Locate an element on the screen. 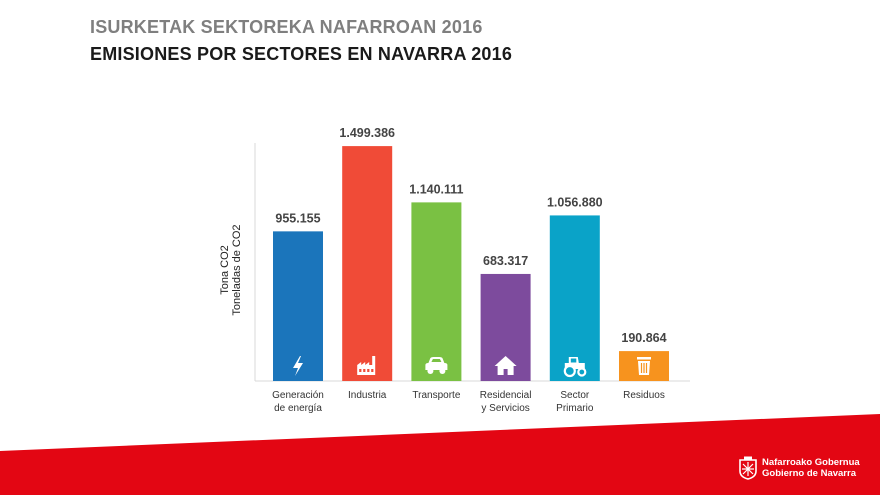 The height and width of the screenshot is (495, 880). category-label: Industria is located at coordinates (367, 395).